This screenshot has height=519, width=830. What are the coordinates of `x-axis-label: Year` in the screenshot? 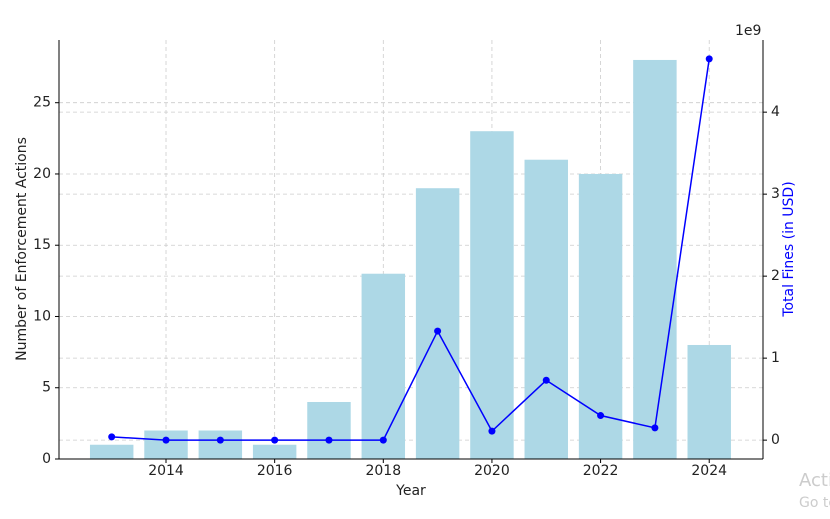 It's located at (410, 491).